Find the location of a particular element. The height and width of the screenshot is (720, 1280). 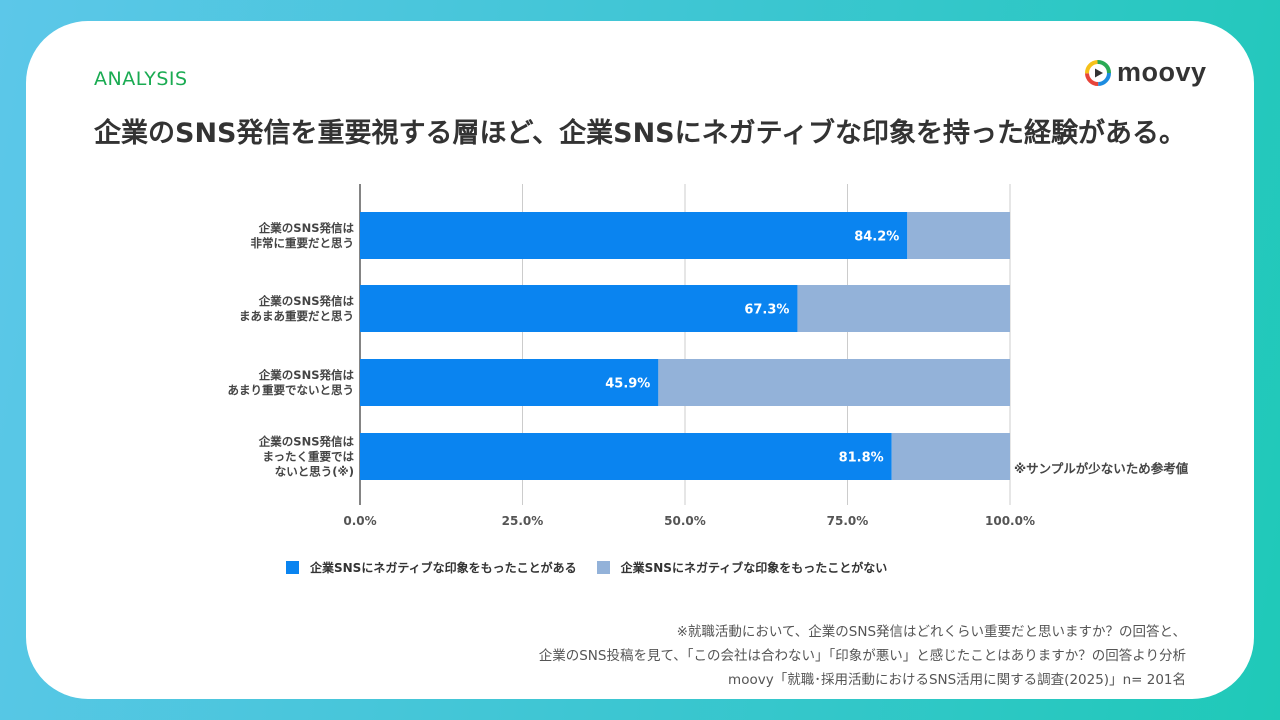

legend-item-negative: 企業SNSにネガティブな印象をもったことがない is located at coordinates (742, 567).